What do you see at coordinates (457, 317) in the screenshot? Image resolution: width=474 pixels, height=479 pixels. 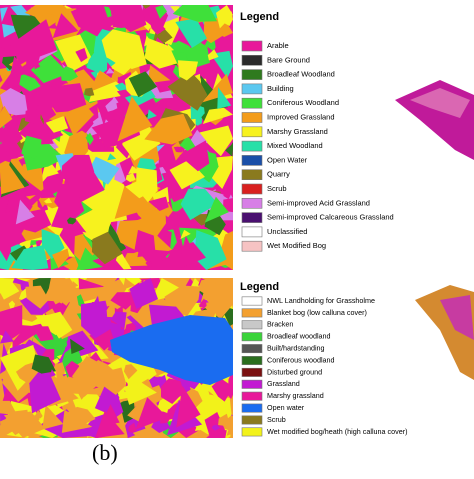 I see `render-3d-b-detail` at bounding box center [457, 317].